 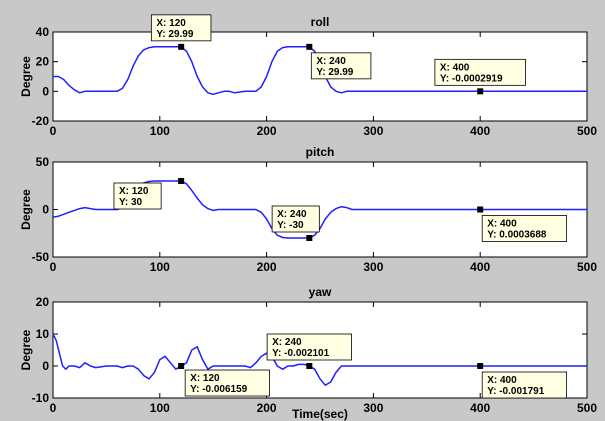 What do you see at coordinates (290, 225) in the screenshot?
I see `pitch-datatip-y: Y: -30` at bounding box center [290, 225].